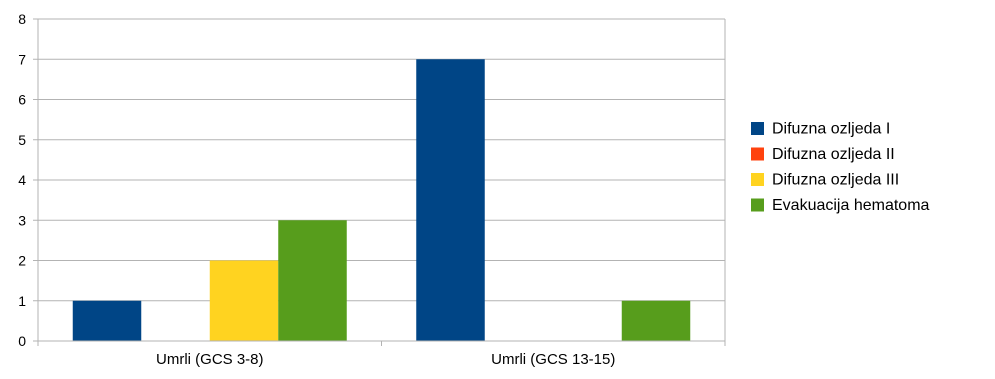  I want to click on y-tick-labels: 0 1 2 3 4 5 6 7 8, so click(22, 180).